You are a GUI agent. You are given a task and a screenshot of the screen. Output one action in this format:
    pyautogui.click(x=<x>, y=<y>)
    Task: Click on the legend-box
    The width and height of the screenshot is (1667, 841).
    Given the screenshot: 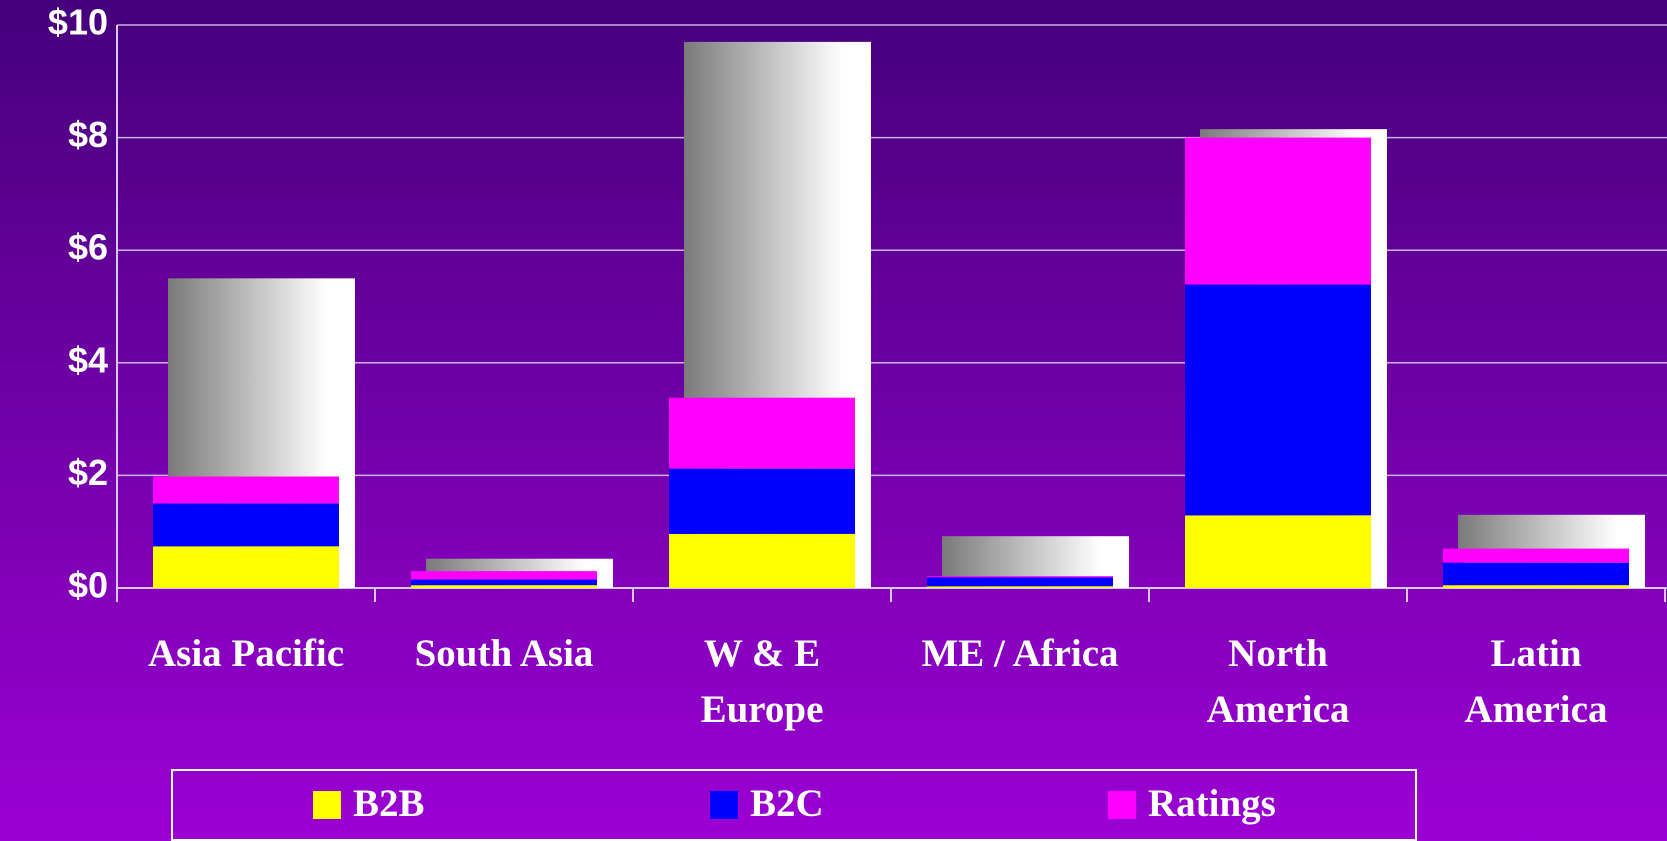 What is the action you would take?
    pyautogui.click(x=794, y=805)
    